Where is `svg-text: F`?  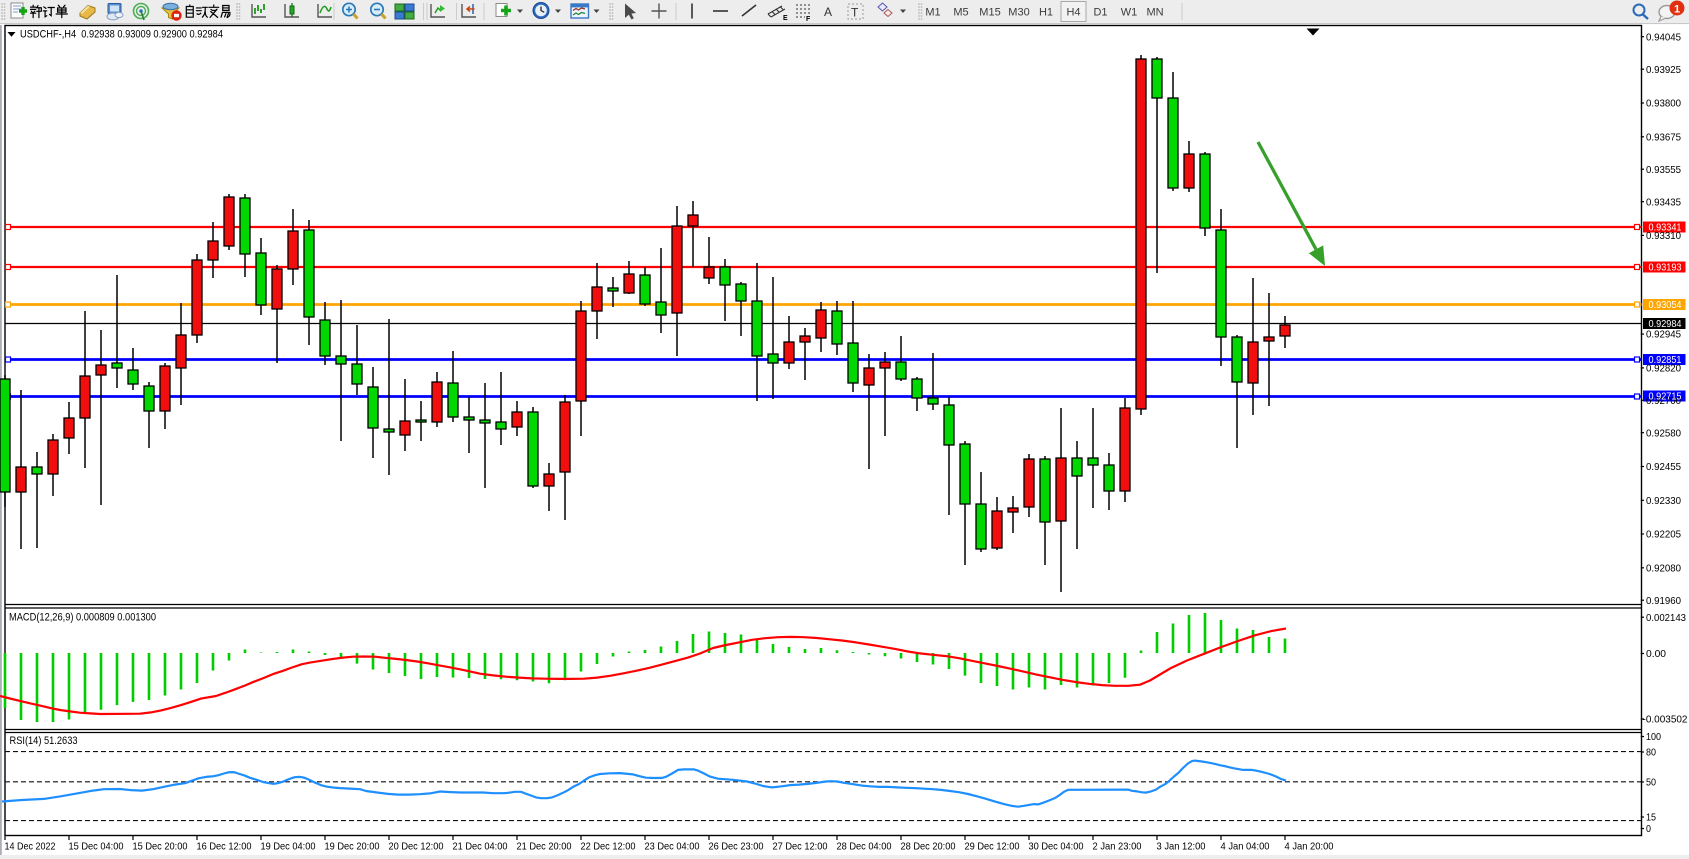
svg-text: F is located at coordinates (808, 19).